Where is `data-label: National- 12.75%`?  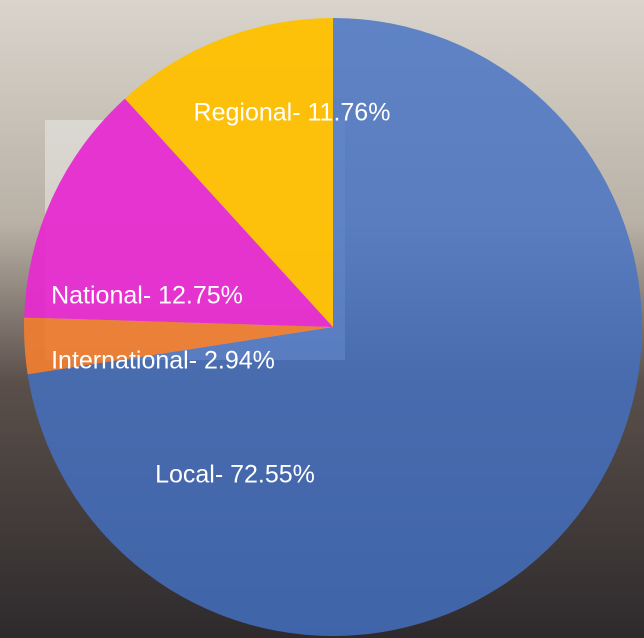
data-label: National- 12.75% is located at coordinates (147, 296).